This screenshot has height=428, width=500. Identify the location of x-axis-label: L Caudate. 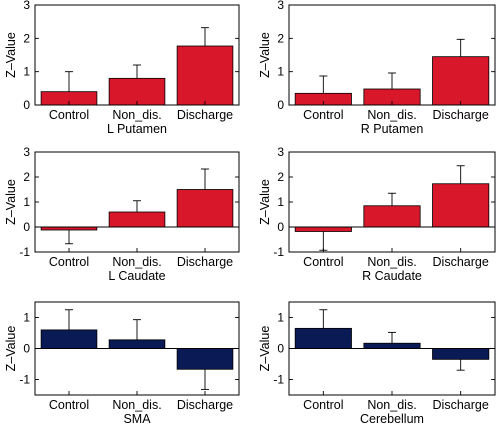
(136, 276).